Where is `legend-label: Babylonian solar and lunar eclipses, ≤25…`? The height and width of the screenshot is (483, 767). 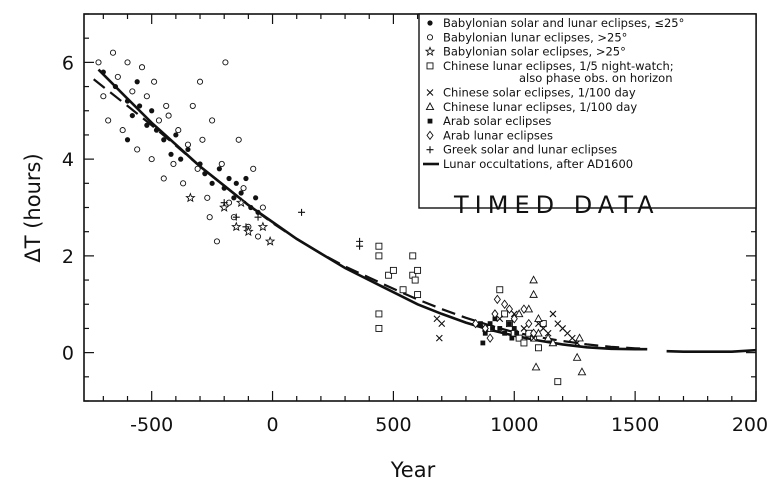 legend-label: Babylonian solar and lunar eclipses, ≤25… is located at coordinates (563, 23).